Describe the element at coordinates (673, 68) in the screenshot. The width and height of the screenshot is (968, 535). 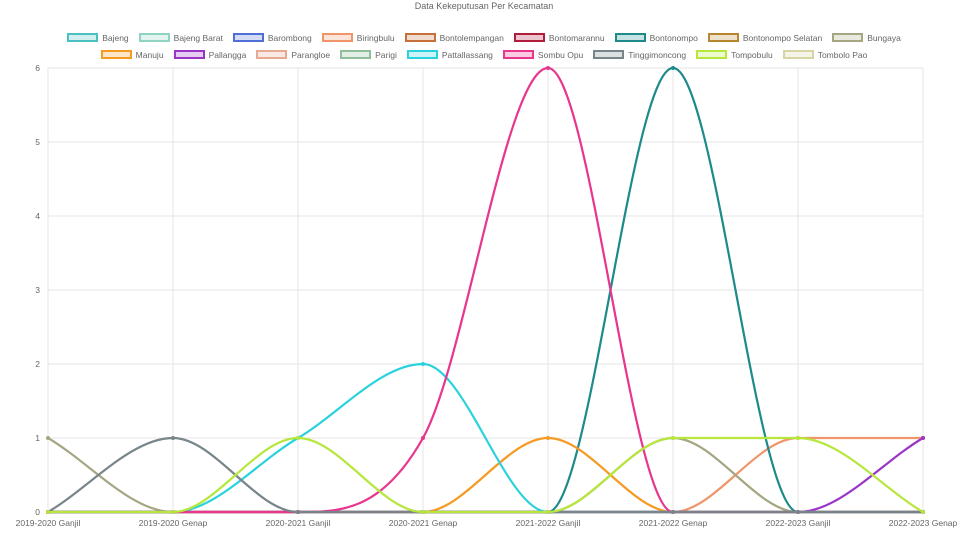
I see `data-point-bontonompo` at that location.